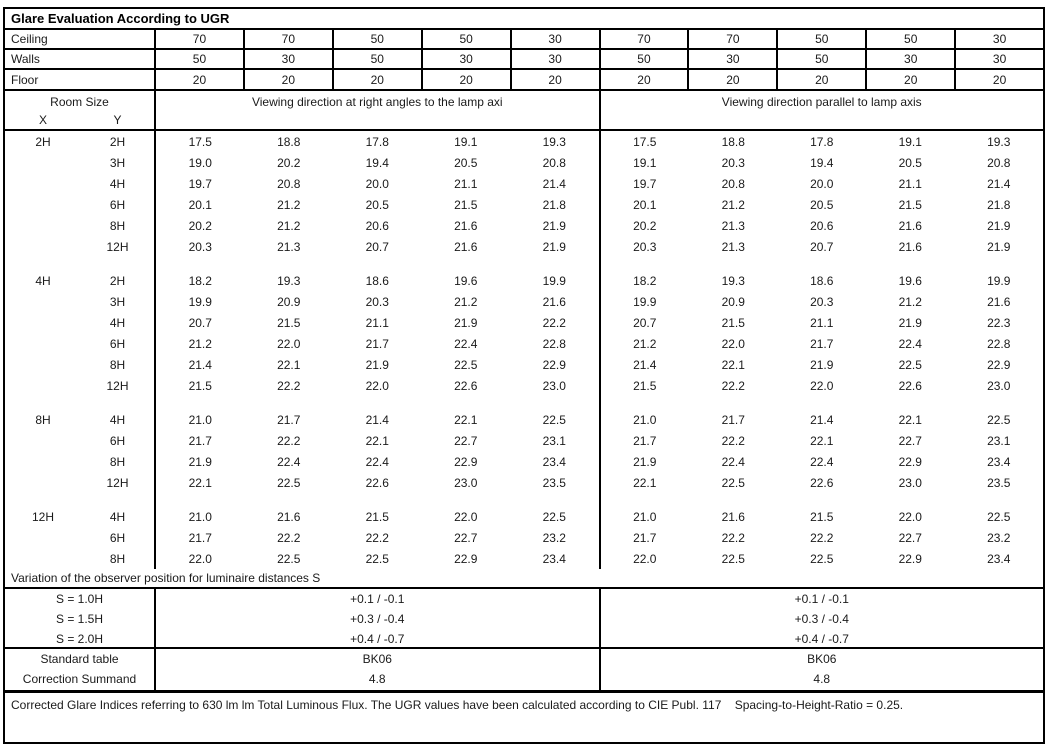  What do you see at coordinates (117, 280) in the screenshot?
I see `room-y-cell: 2H` at bounding box center [117, 280].